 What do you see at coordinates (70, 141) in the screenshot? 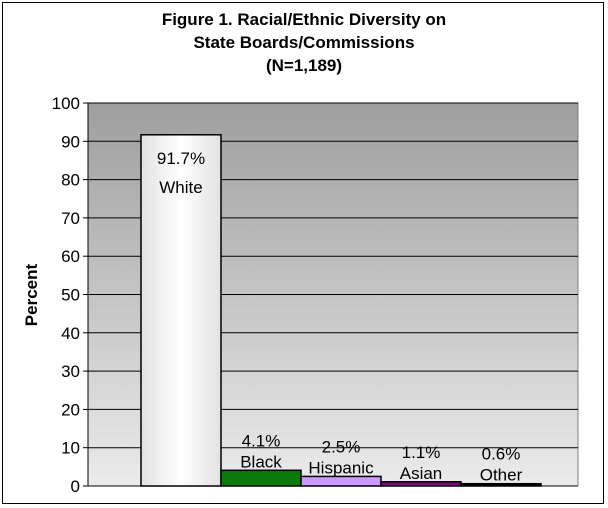
I see `y-tick-label: 90` at bounding box center [70, 141].